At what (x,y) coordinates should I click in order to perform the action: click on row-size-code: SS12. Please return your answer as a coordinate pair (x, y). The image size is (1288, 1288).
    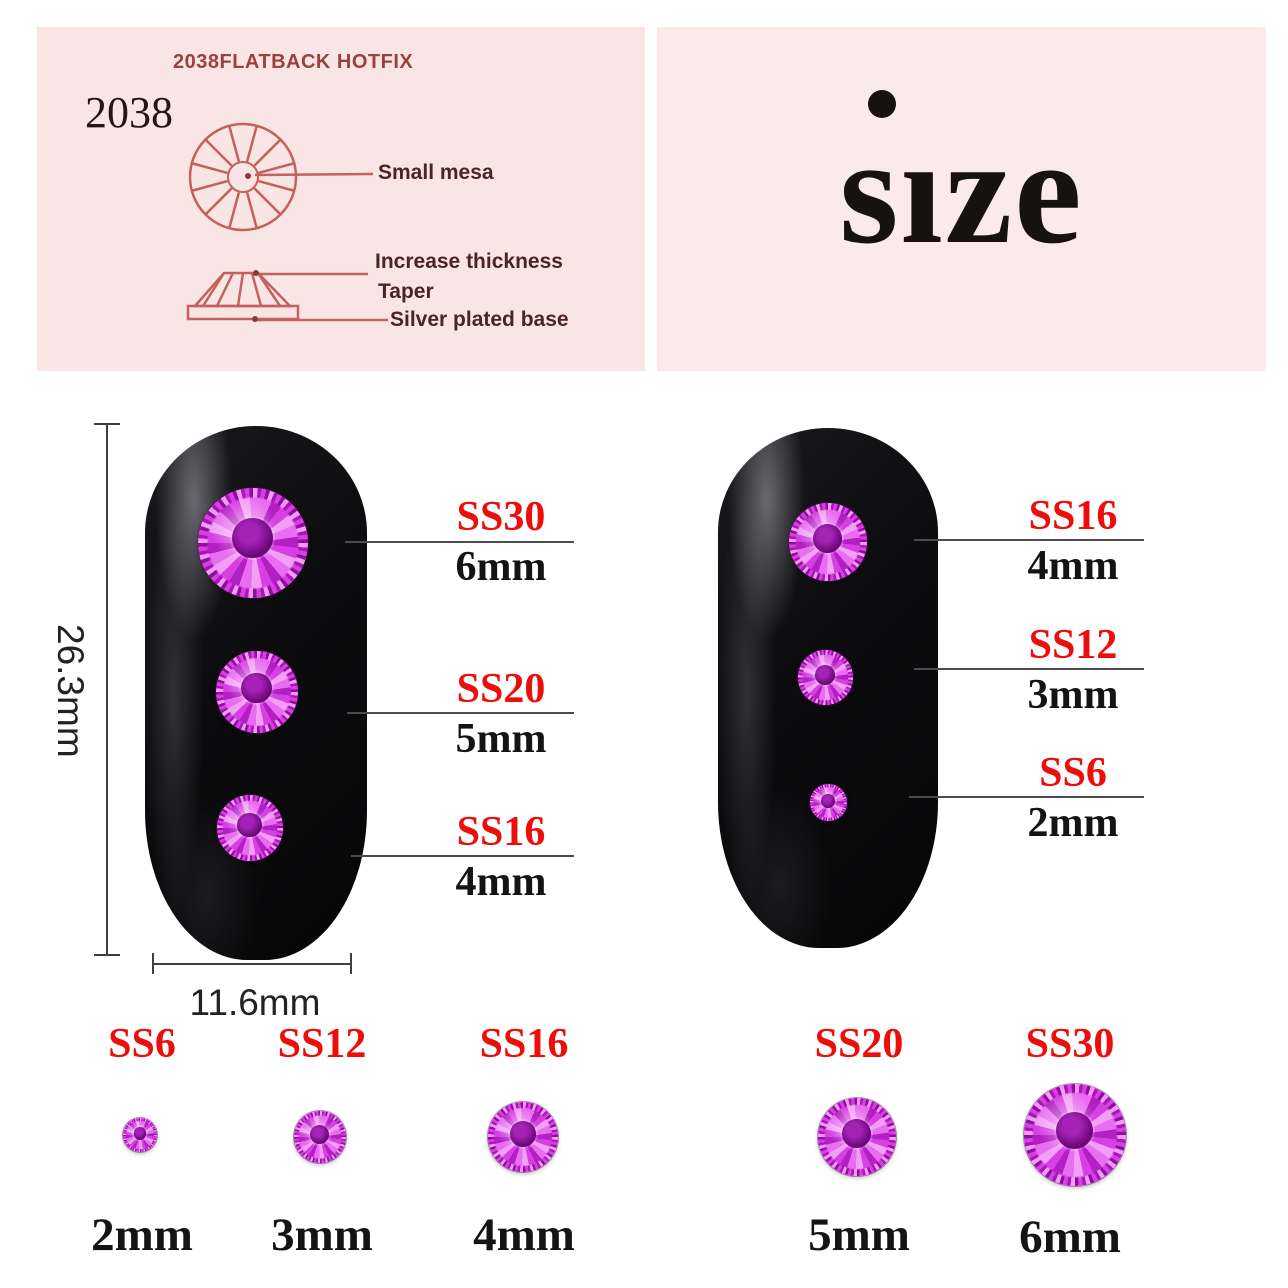
    Looking at the image, I should click on (322, 1044).